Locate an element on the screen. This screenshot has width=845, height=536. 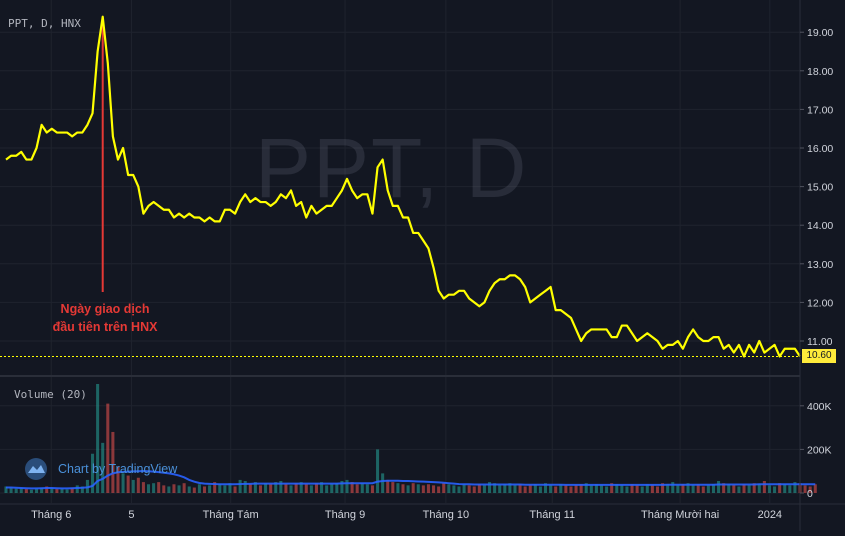
volume-ma-line is located at coordinates (411, 479).